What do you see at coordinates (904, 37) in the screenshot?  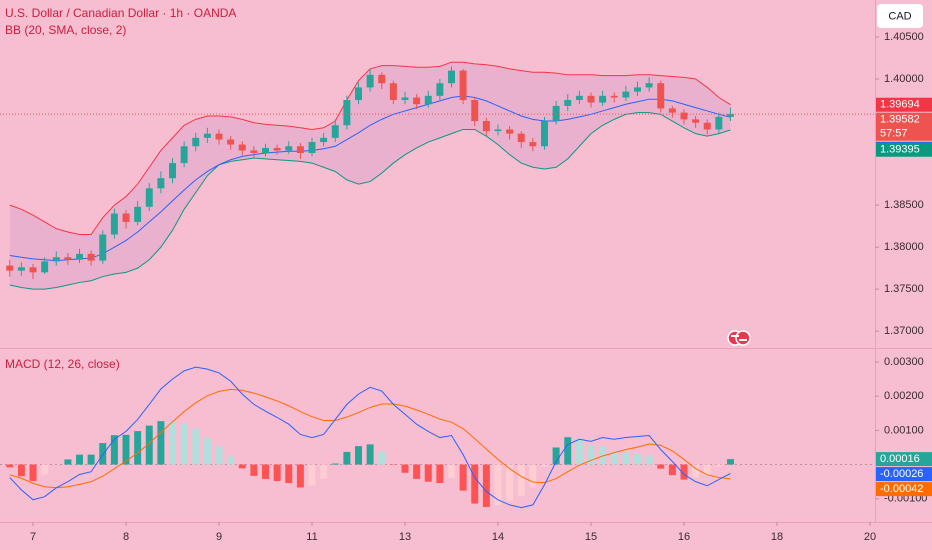 I see `y-tick-label: 1.40500` at bounding box center [904, 37].